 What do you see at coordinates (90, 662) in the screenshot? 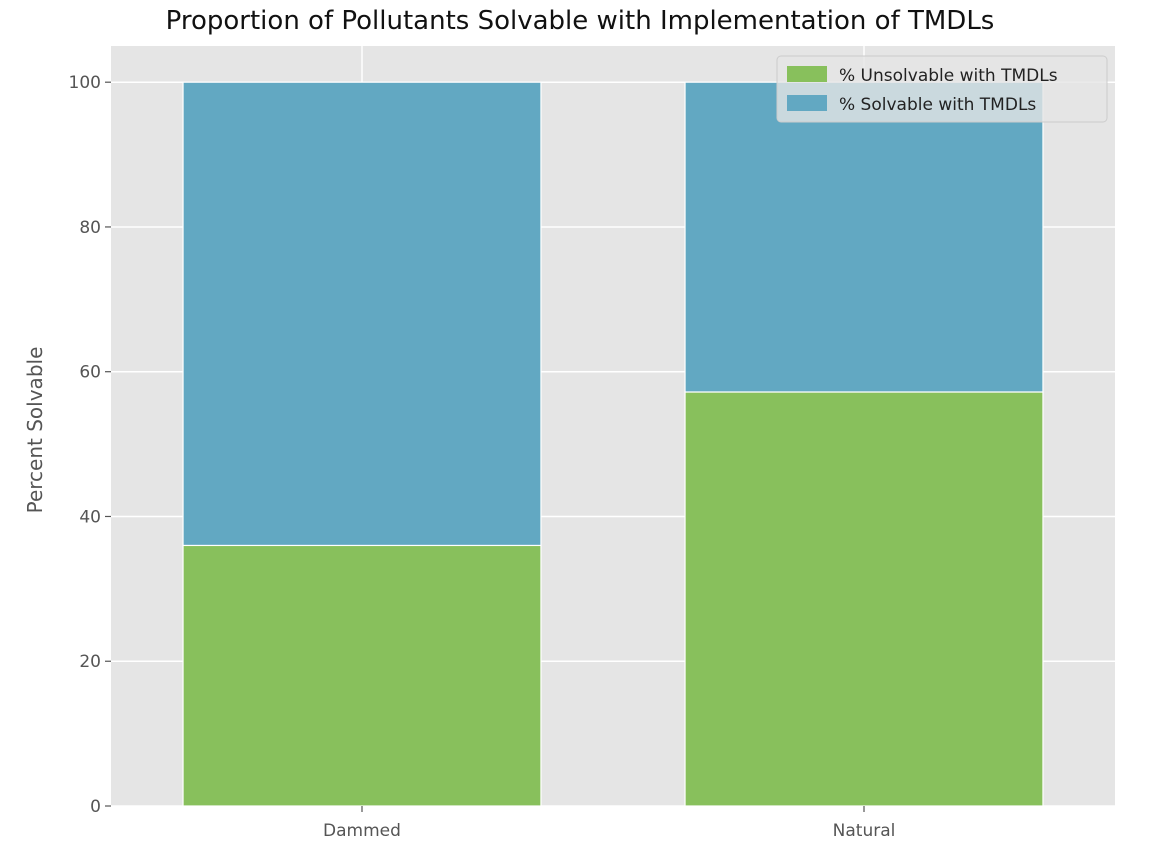
I see `y-tick-label: 20` at bounding box center [90, 662].